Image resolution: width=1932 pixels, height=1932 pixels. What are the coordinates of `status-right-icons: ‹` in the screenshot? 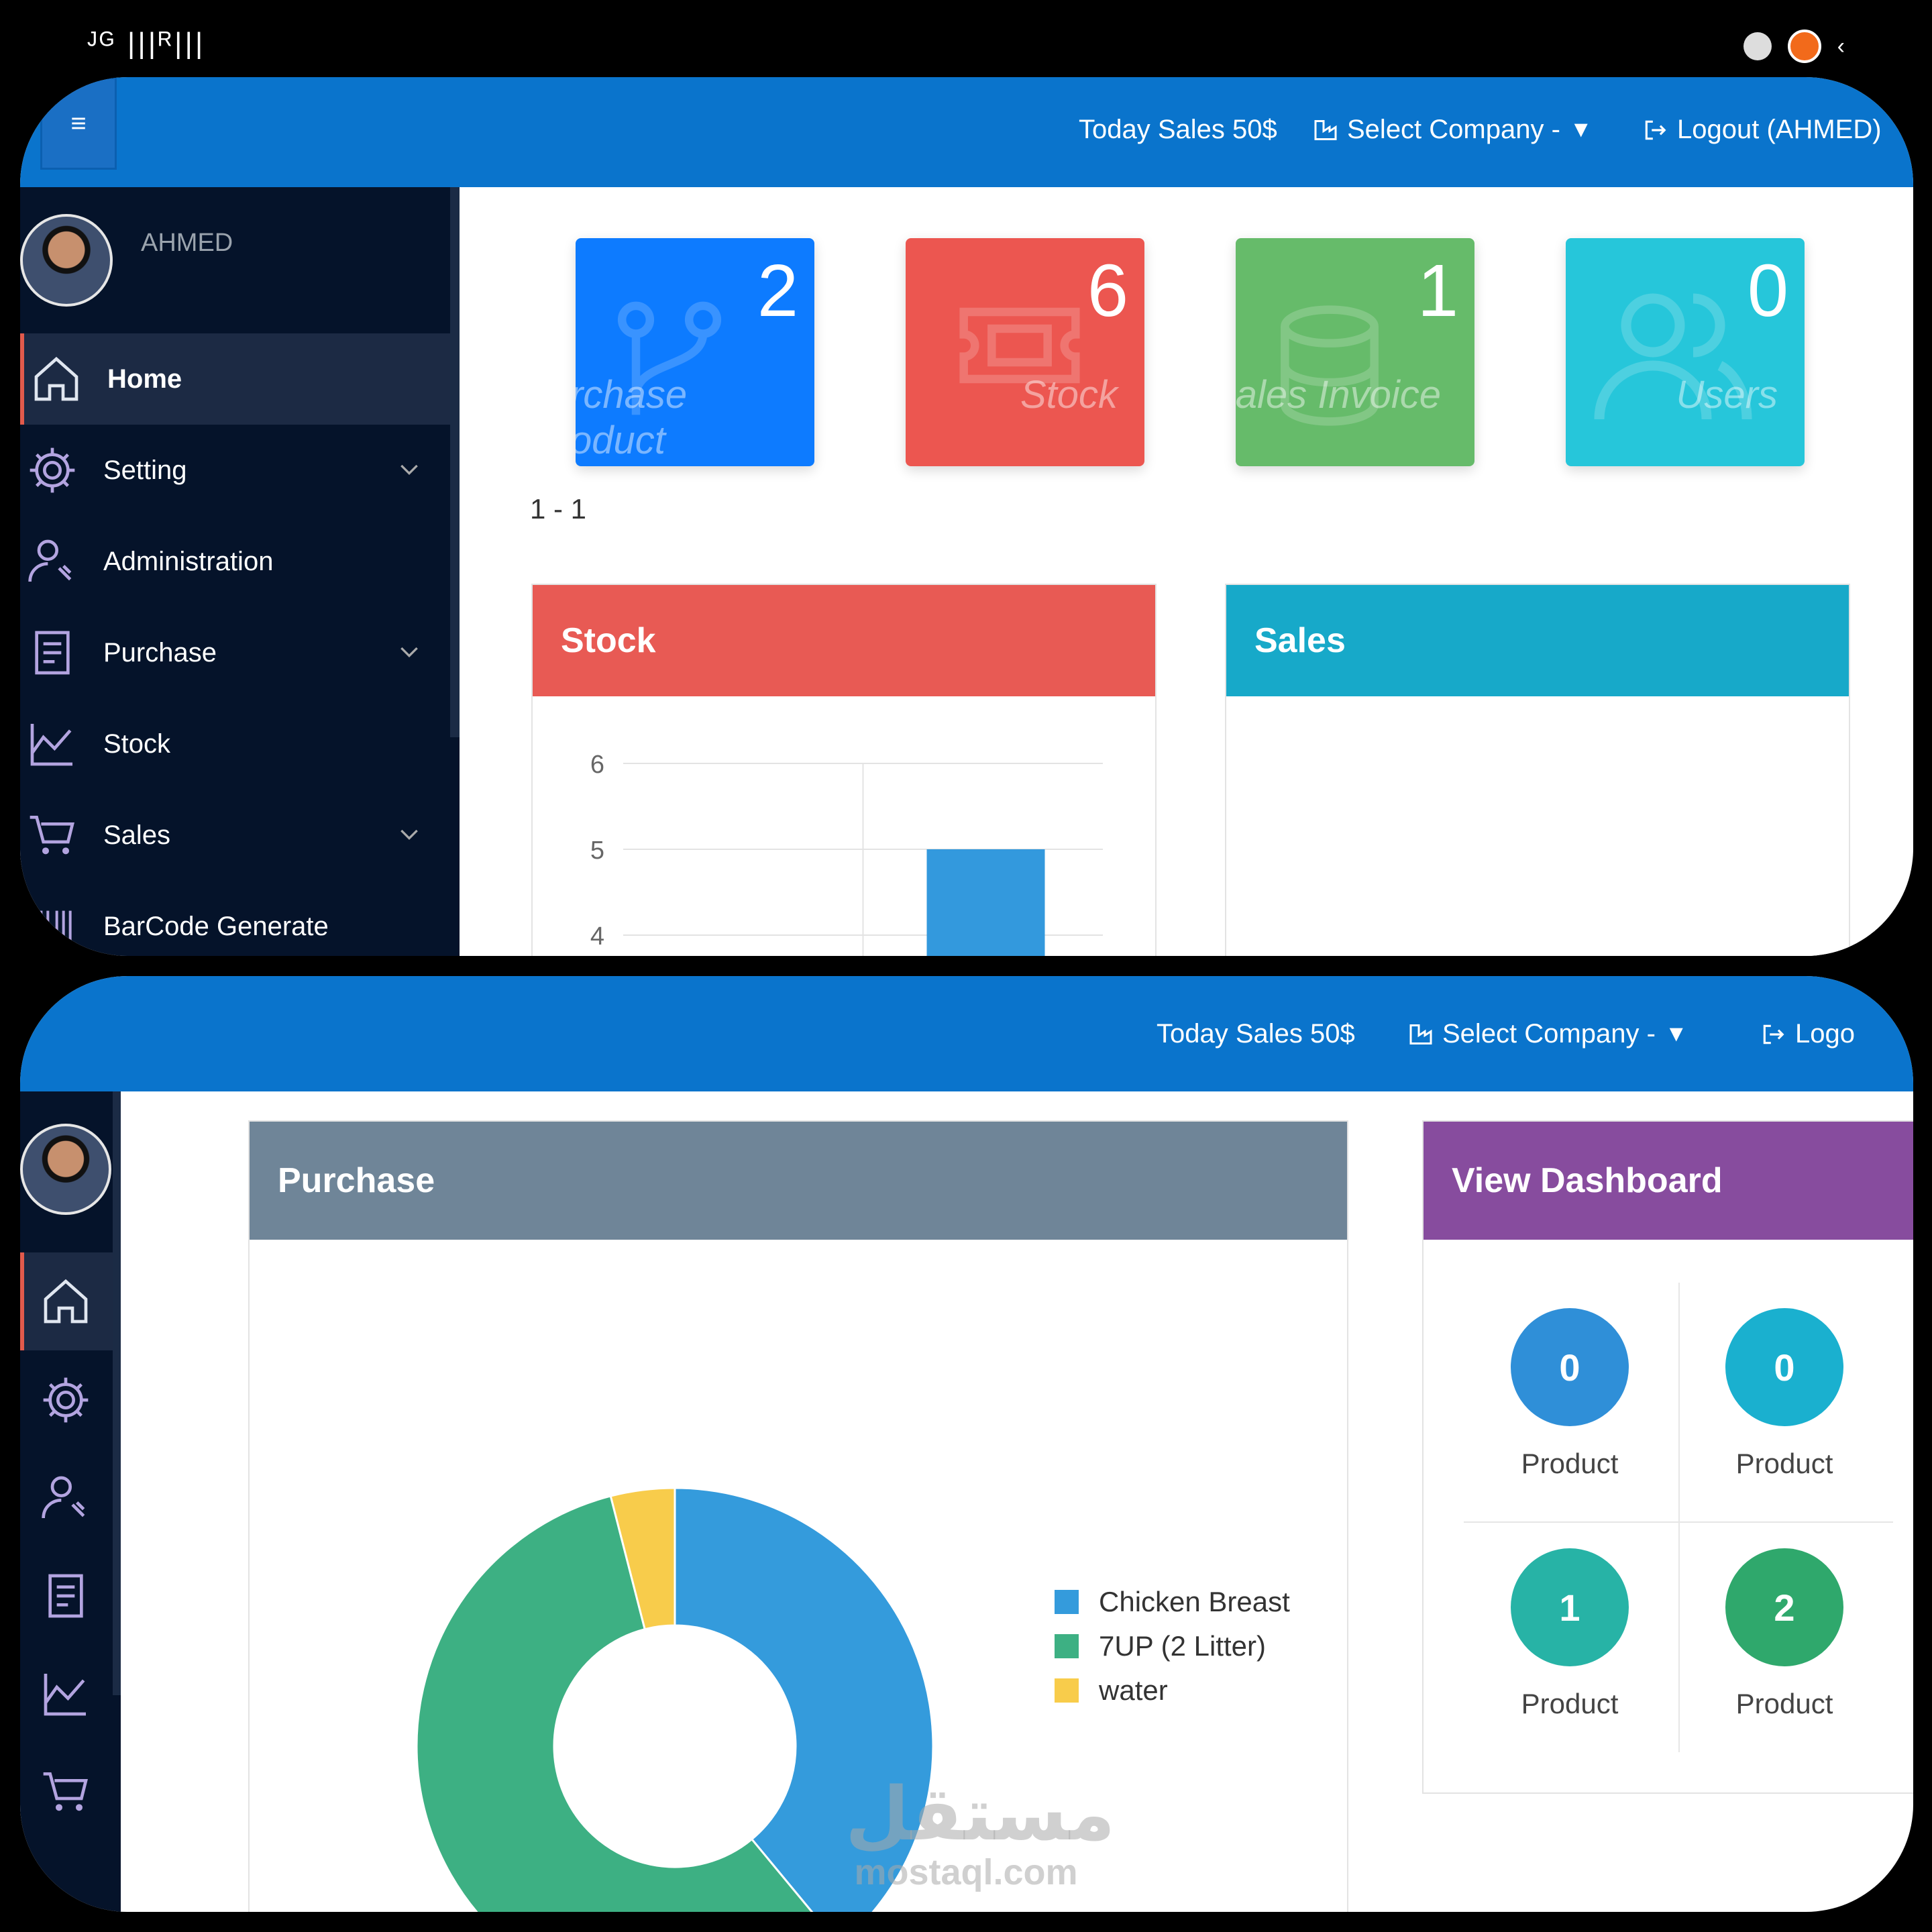 It's located at (1794, 46).